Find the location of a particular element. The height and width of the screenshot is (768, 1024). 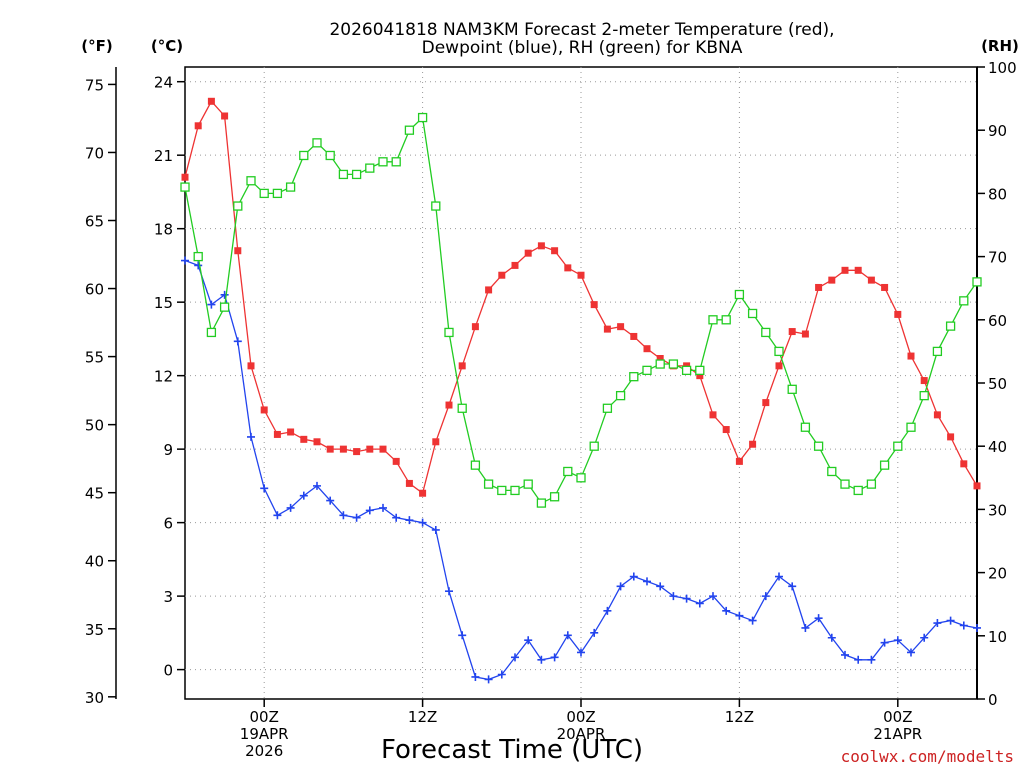

celsius-tick-label: 9 is located at coordinates (168, 450).